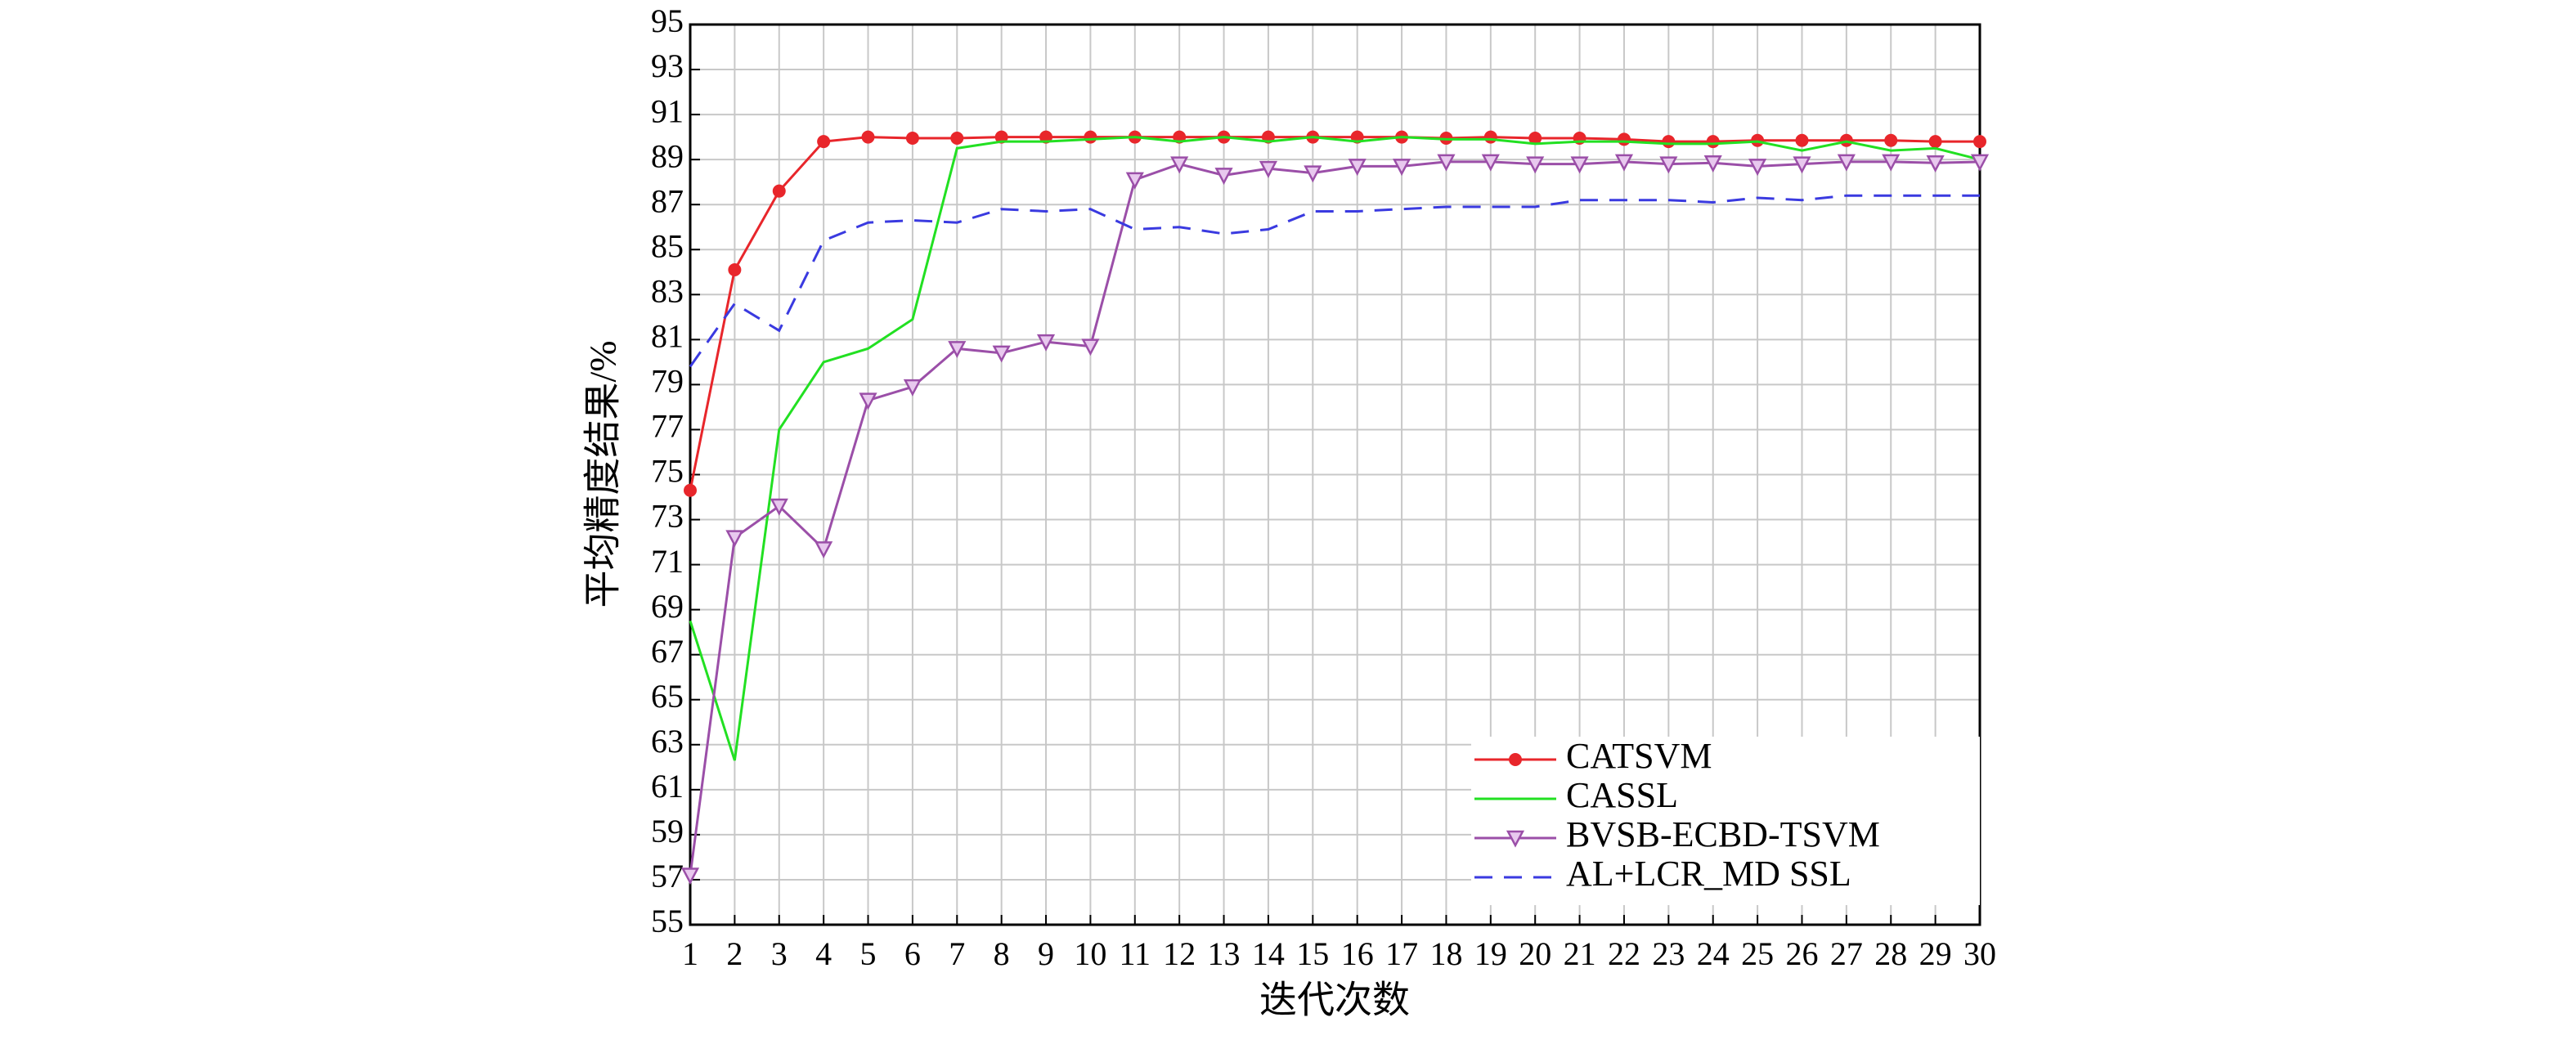  I want to click on y-tick-label: 87, so click(667, 201).